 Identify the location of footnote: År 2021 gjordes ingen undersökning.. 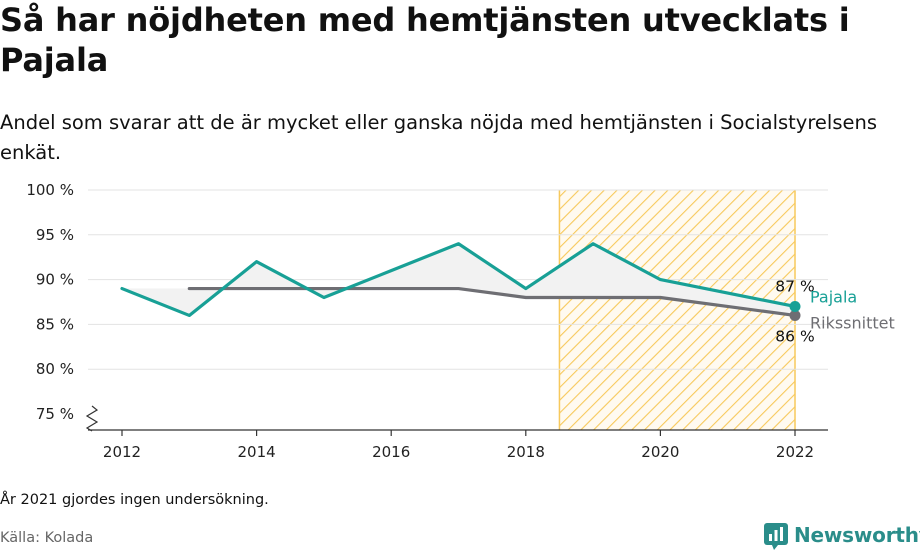
(134, 500).